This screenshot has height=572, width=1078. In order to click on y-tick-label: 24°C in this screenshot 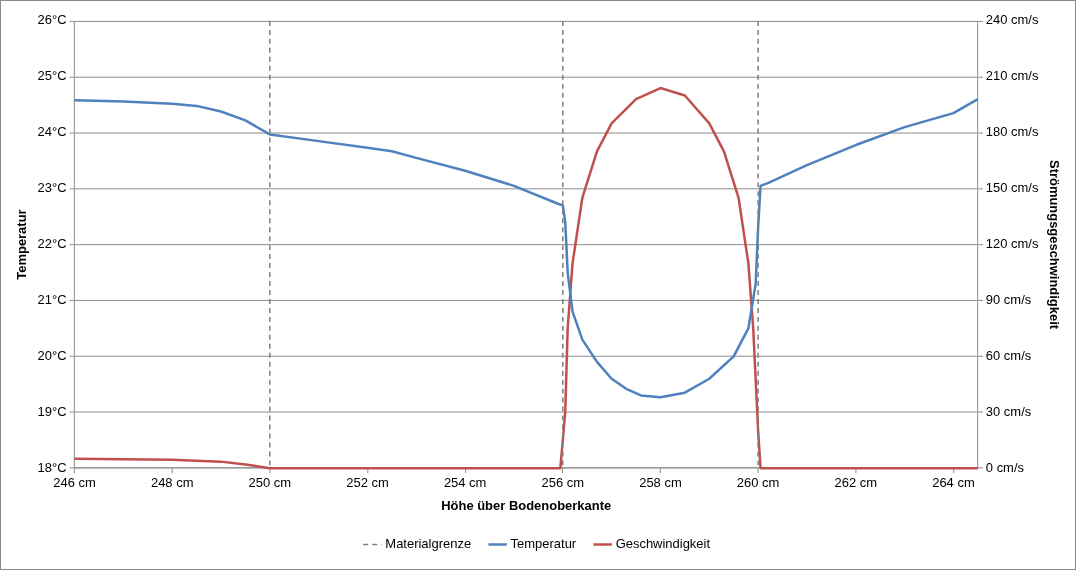, I will do `click(52, 132)`.